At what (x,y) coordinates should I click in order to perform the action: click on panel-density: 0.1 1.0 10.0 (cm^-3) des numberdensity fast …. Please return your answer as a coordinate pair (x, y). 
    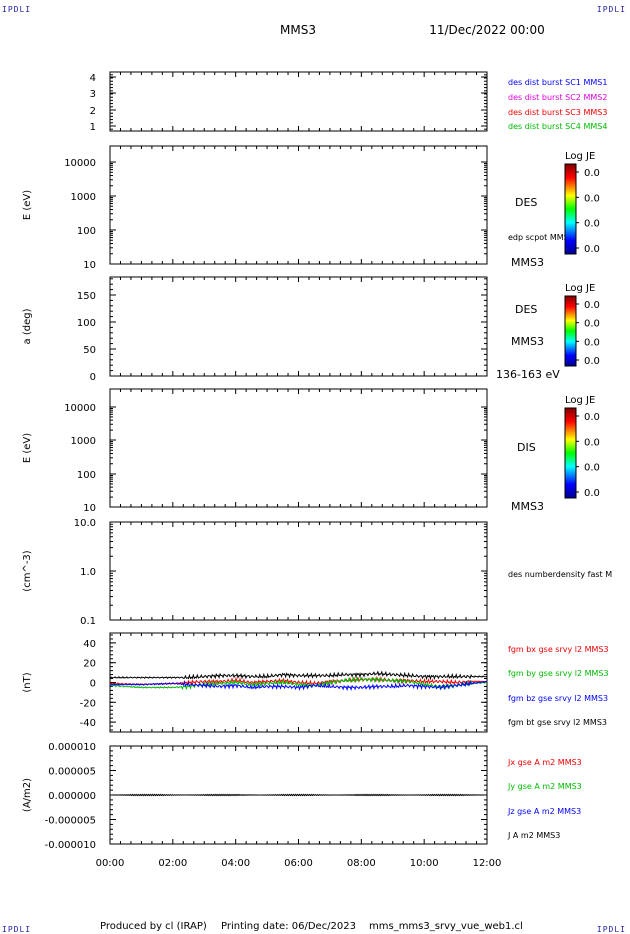
    Looking at the image, I should click on (317, 572).